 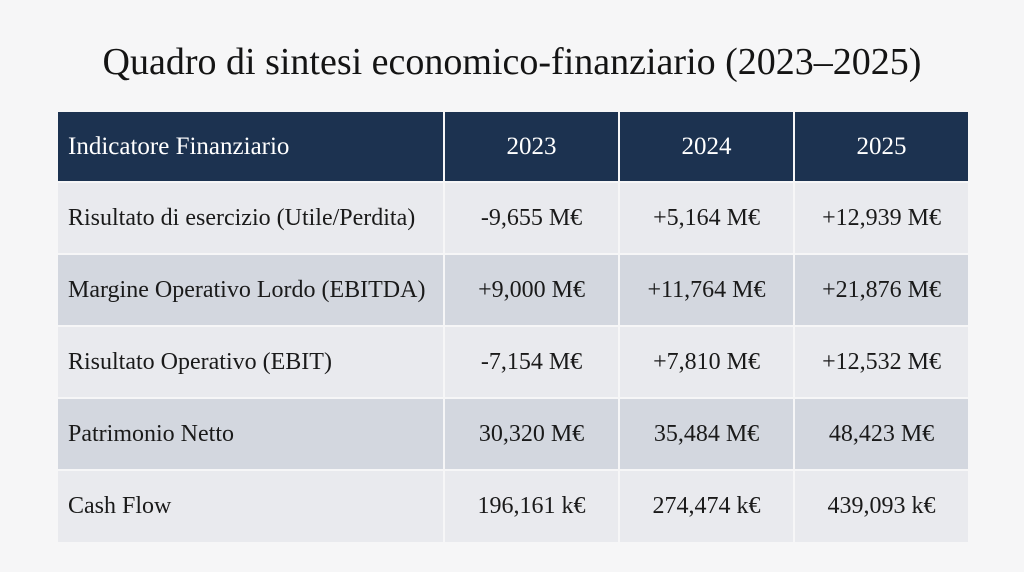 I want to click on cell-value: +12,939 M€, so click(x=881, y=217).